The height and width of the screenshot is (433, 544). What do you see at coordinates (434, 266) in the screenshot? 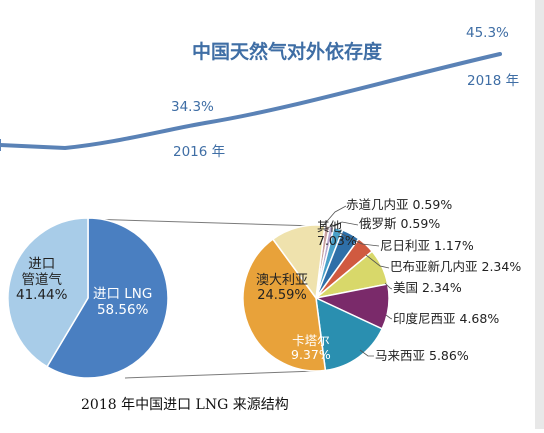
I see `png-name: 巴布亚新几内亚` at bounding box center [434, 266].